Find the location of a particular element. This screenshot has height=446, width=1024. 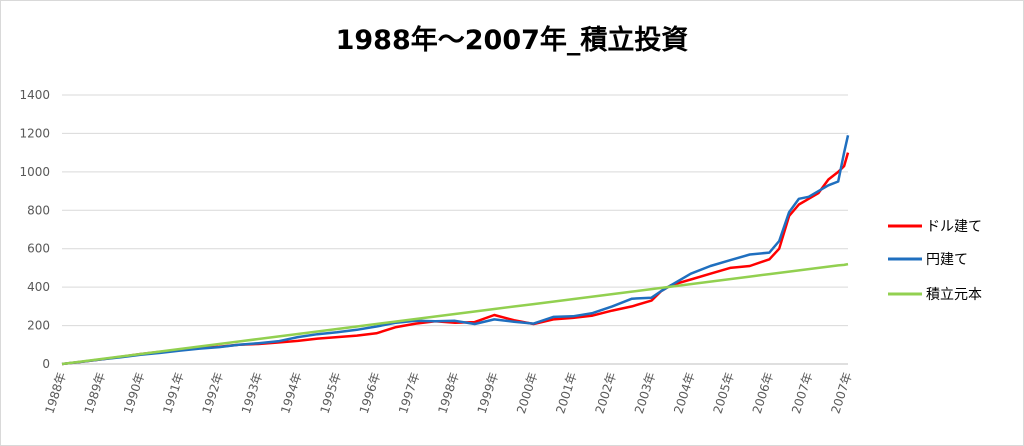

legend-label: 円建て is located at coordinates (947, 260).